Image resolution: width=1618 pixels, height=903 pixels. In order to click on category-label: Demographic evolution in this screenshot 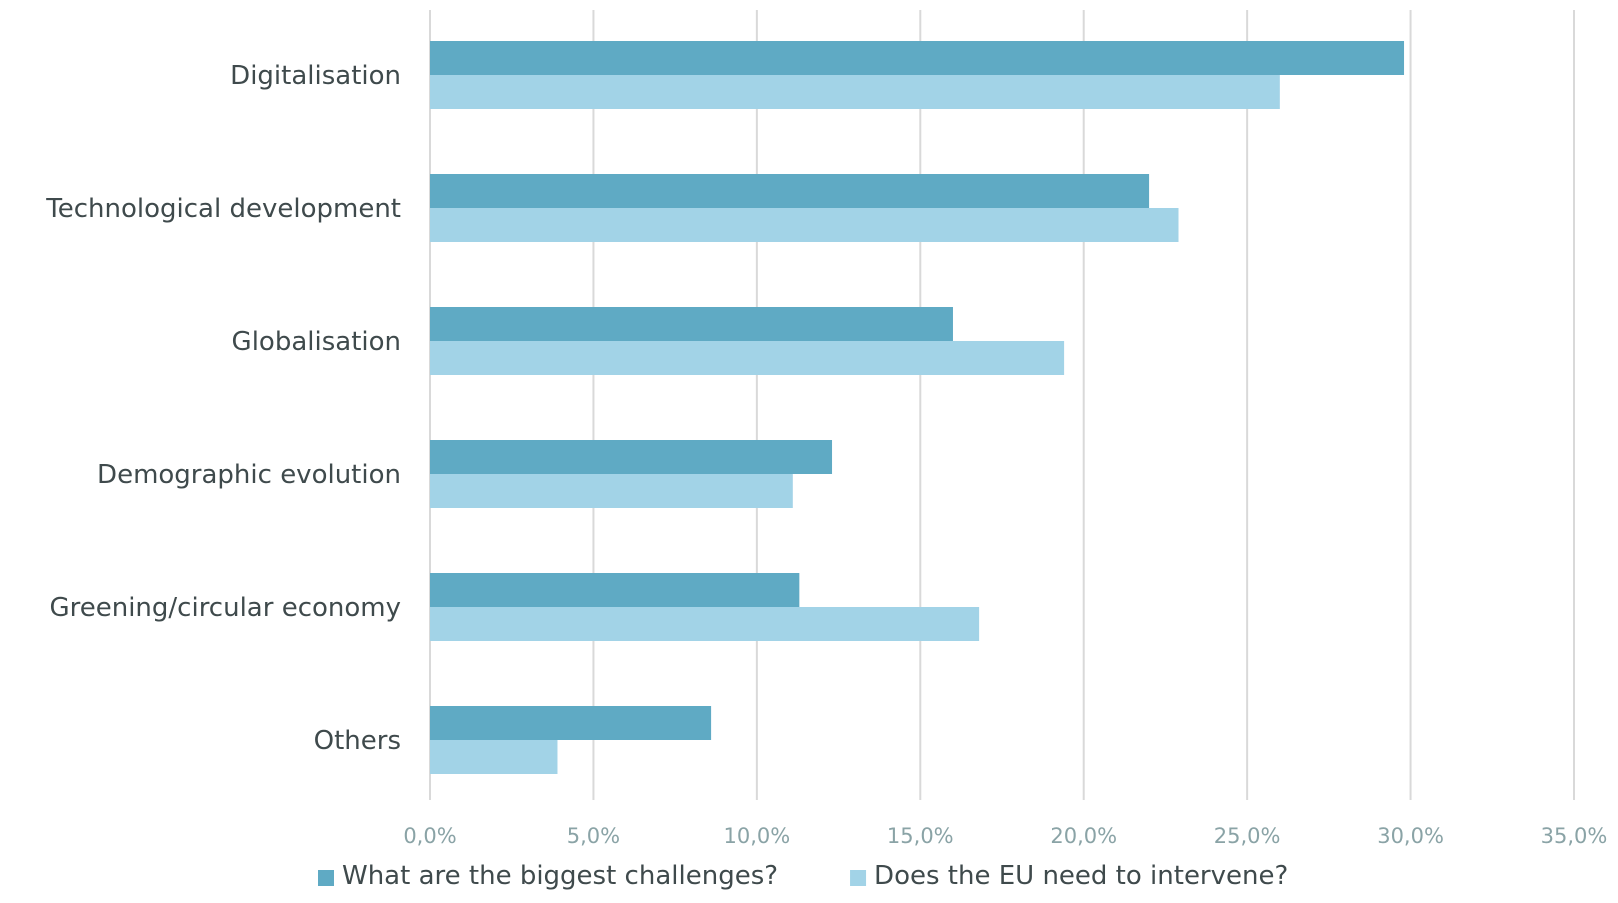, I will do `click(249, 475)`.